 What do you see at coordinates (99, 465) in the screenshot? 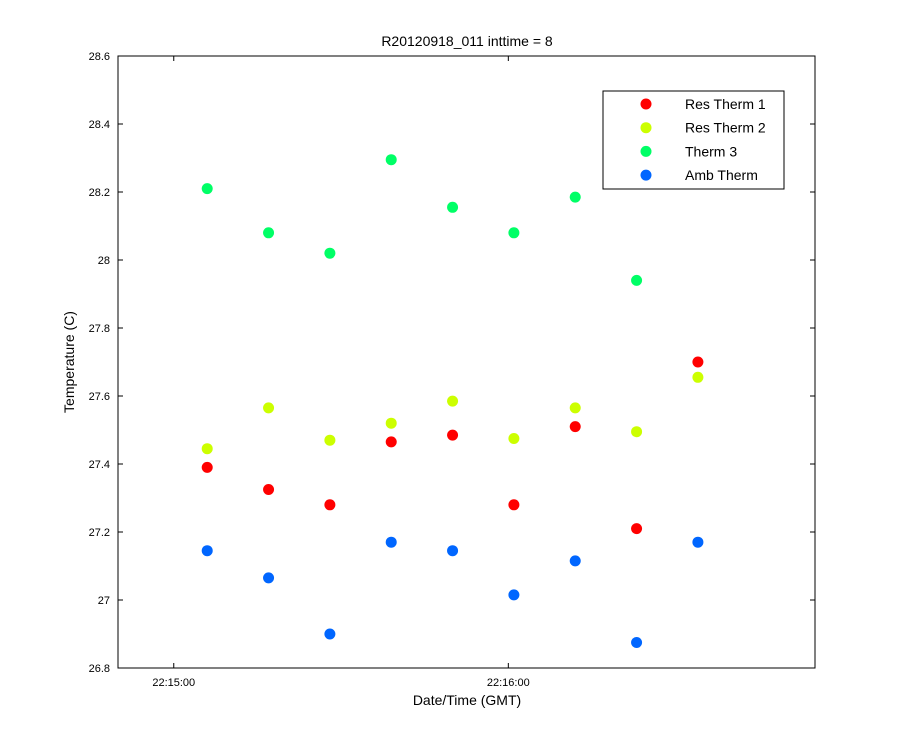
I see `y-tick-label: 27.4` at bounding box center [99, 465].